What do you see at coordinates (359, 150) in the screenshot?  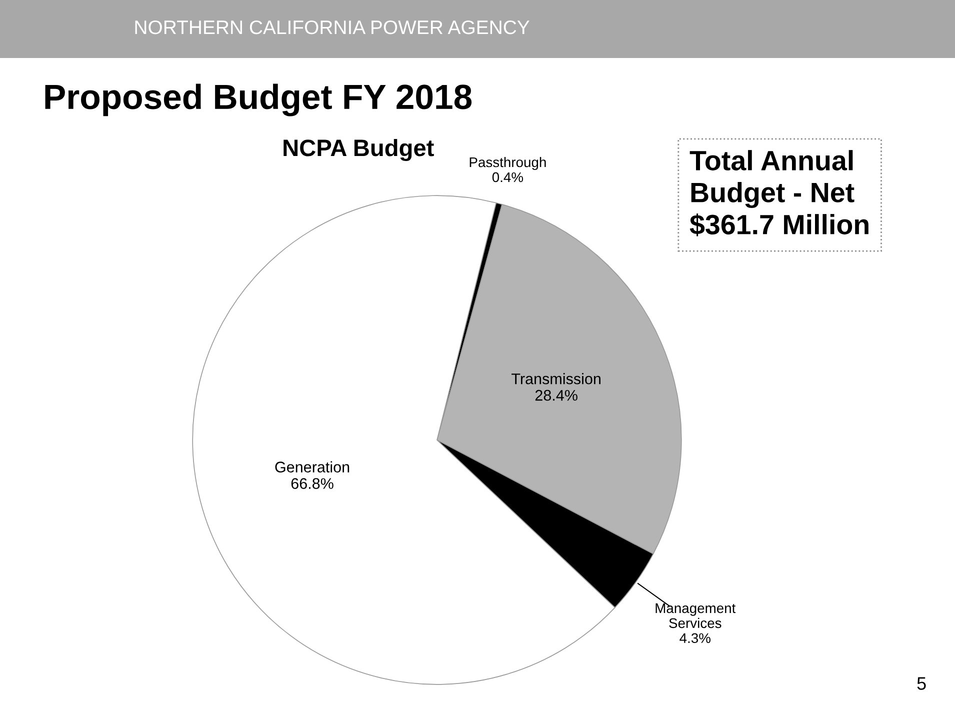 I see `chart-subtitle: NCPA Budget` at bounding box center [359, 150].